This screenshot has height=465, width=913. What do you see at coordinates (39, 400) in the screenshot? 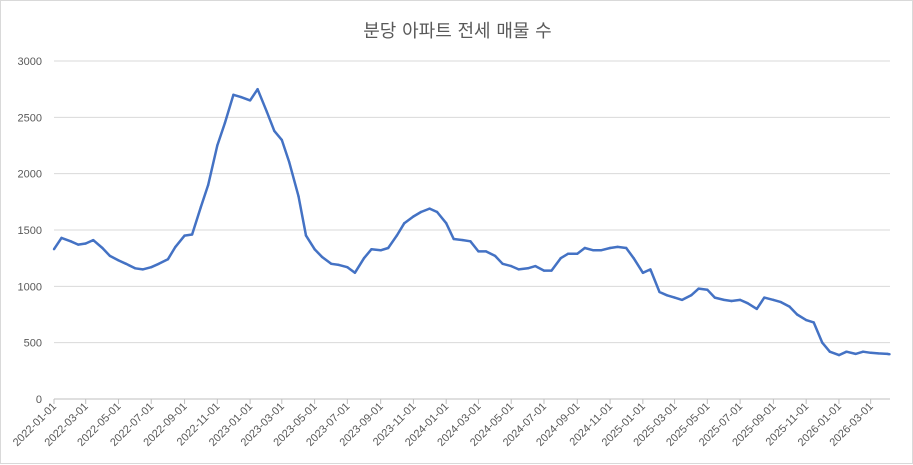
I see `y-tick-label: 0` at bounding box center [39, 400].